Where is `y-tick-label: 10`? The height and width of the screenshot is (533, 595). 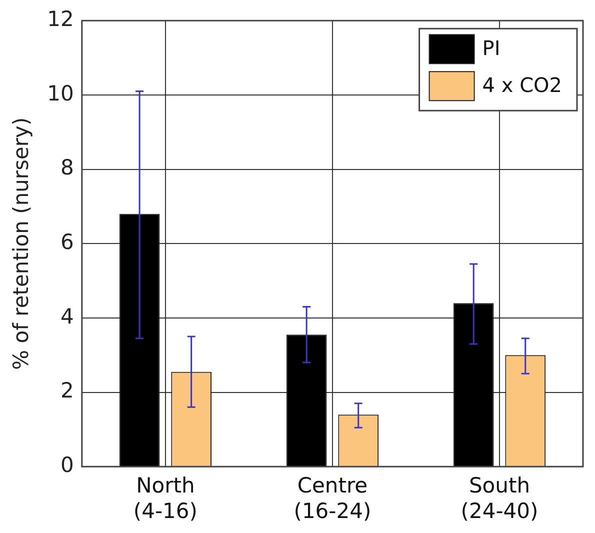
y-tick-label: 10 is located at coordinates (60, 93).